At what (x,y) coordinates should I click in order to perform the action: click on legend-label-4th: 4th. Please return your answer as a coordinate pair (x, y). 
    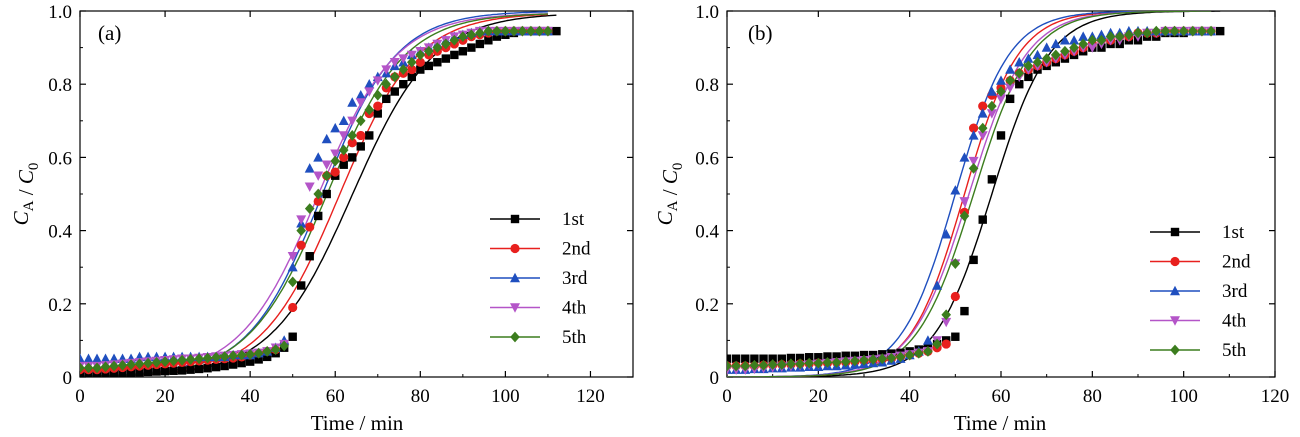
    Looking at the image, I should click on (574, 308).